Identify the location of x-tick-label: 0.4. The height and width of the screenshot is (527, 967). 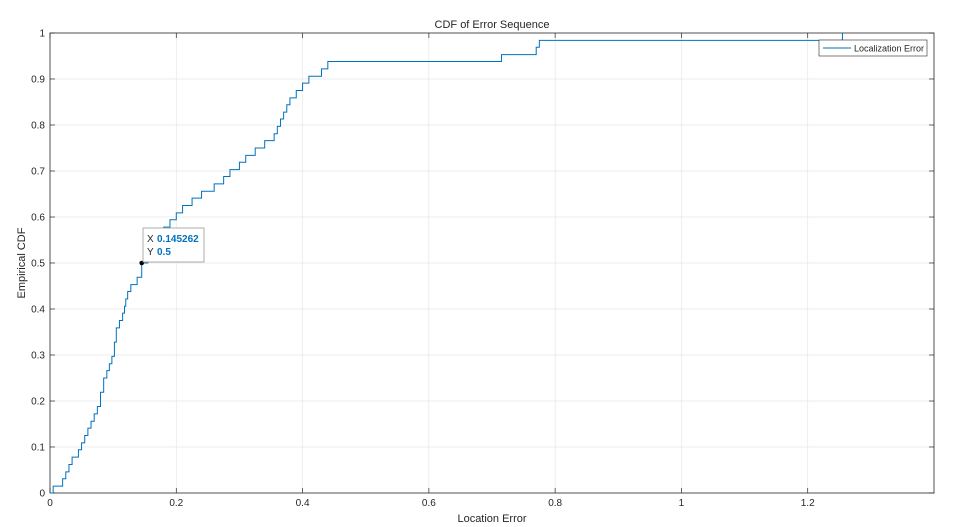
(303, 503).